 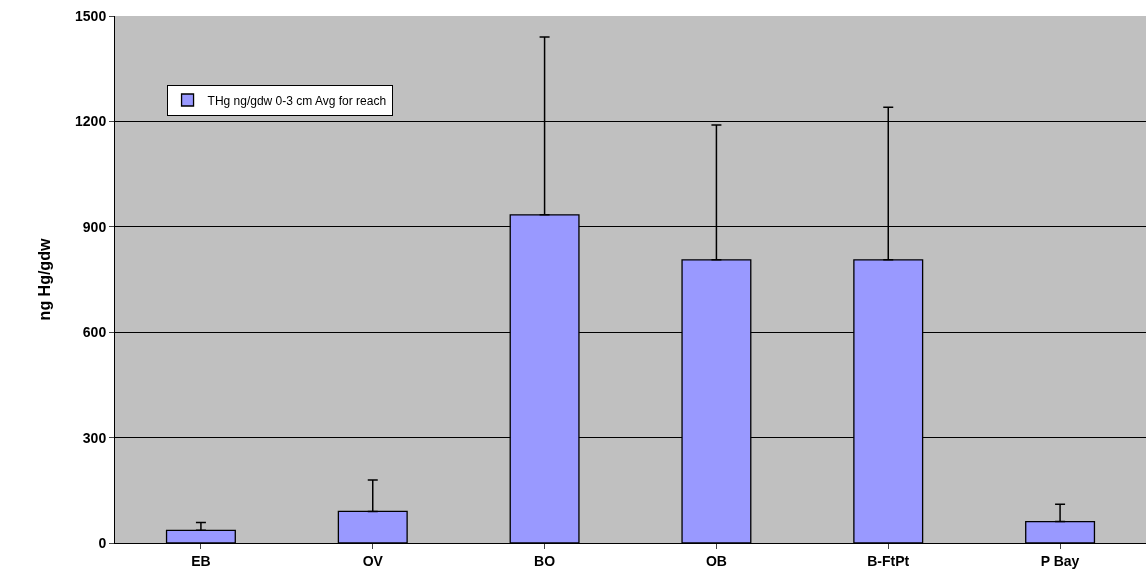 I want to click on y-tick-label: 1200, so click(x=91, y=121).